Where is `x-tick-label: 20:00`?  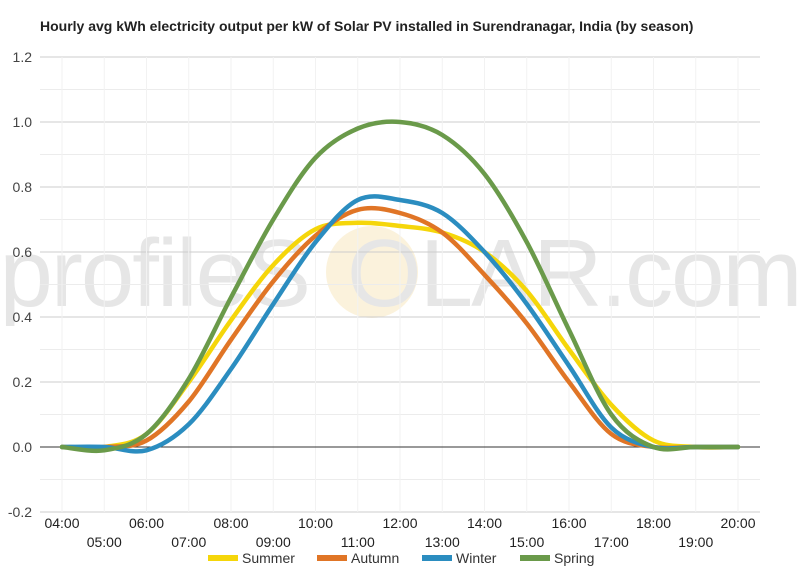 x-tick-label: 20:00 is located at coordinates (737, 523).